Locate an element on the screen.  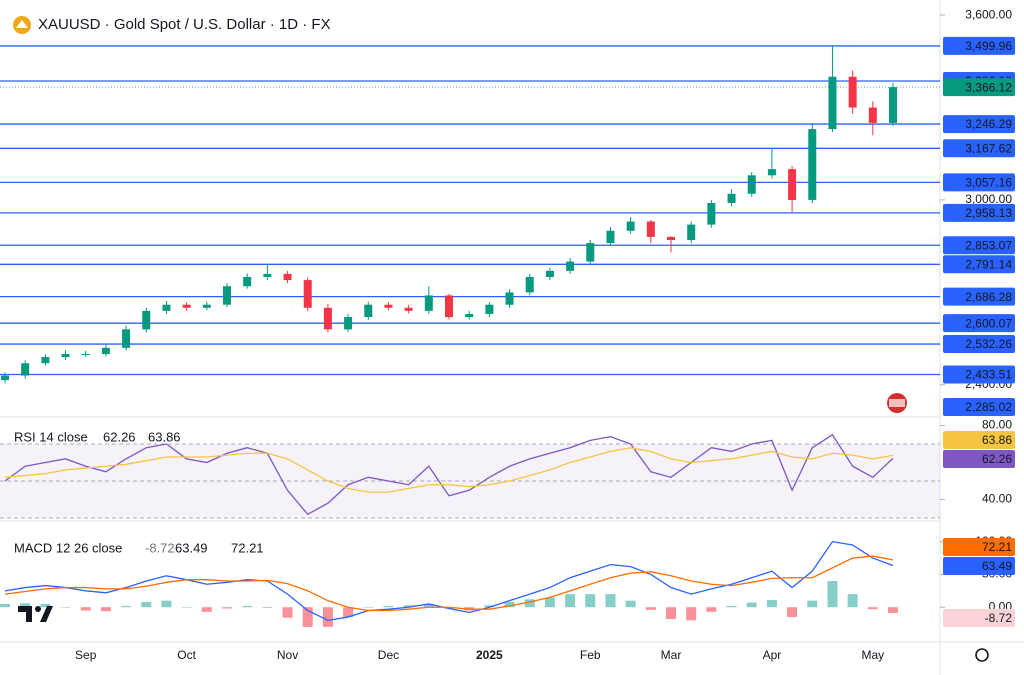
signal-legend-value: 72.21 is located at coordinates (247, 547).